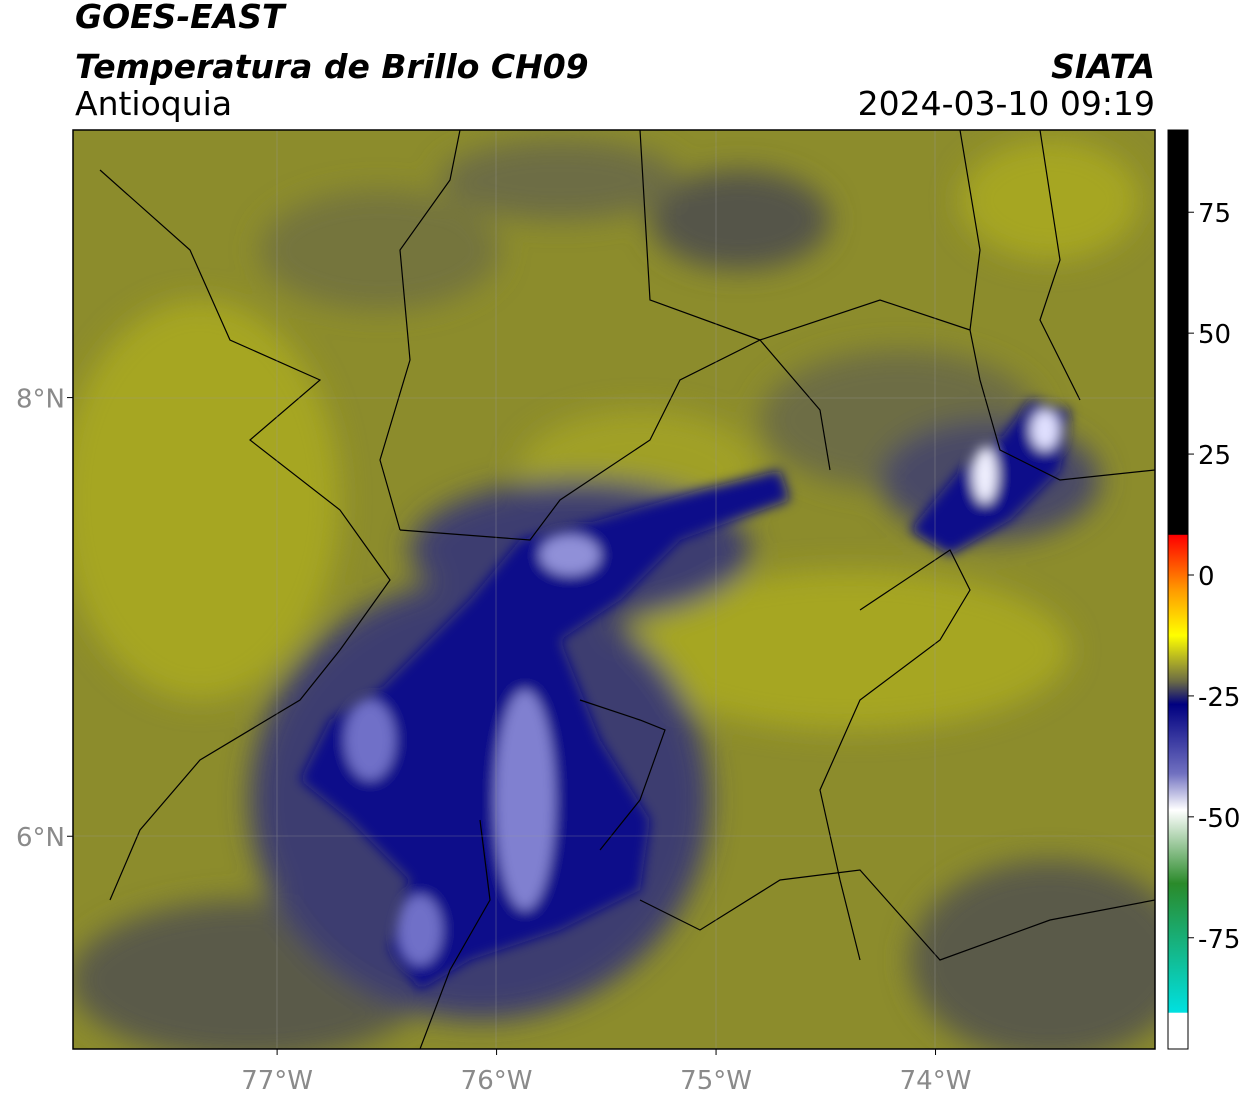 The width and height of the screenshot is (1252, 1103). What do you see at coordinates (1006, 103) in the screenshot?
I see `datetime: 2024-03-10 09:19` at bounding box center [1006, 103].